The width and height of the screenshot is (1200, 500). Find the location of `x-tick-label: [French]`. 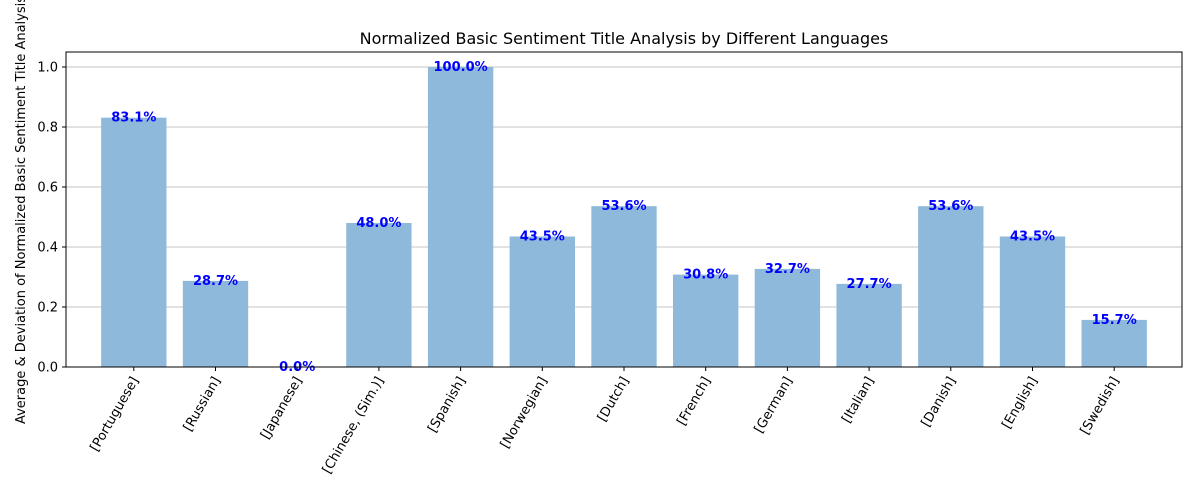

x-tick-label: [French] is located at coordinates (694, 402).